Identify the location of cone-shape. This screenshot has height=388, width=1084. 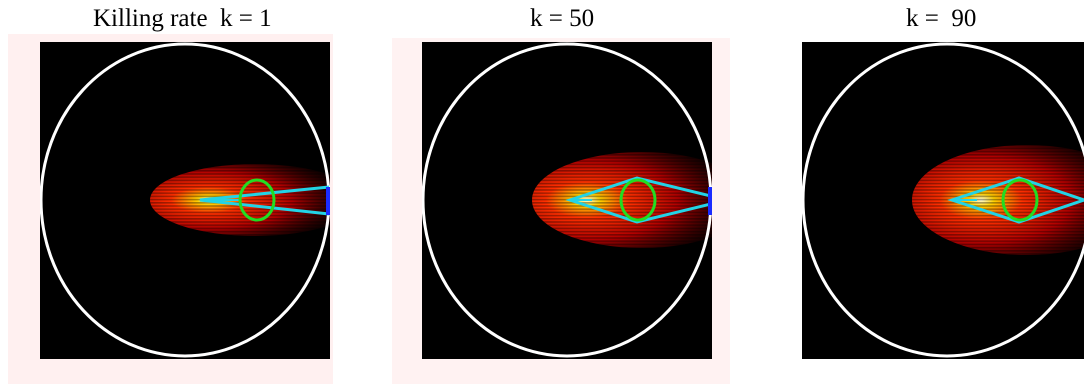
(1015, 200).